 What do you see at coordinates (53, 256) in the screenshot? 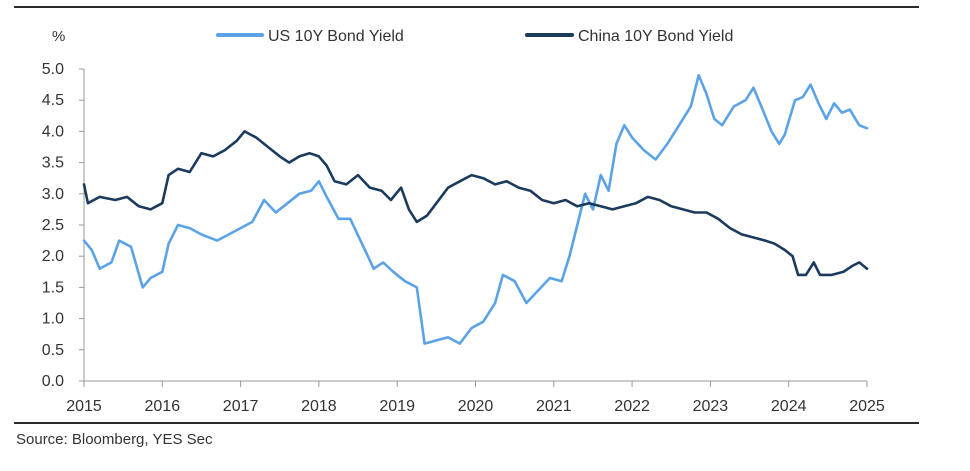
I see `y-tick-label: 2.0` at bounding box center [53, 256].